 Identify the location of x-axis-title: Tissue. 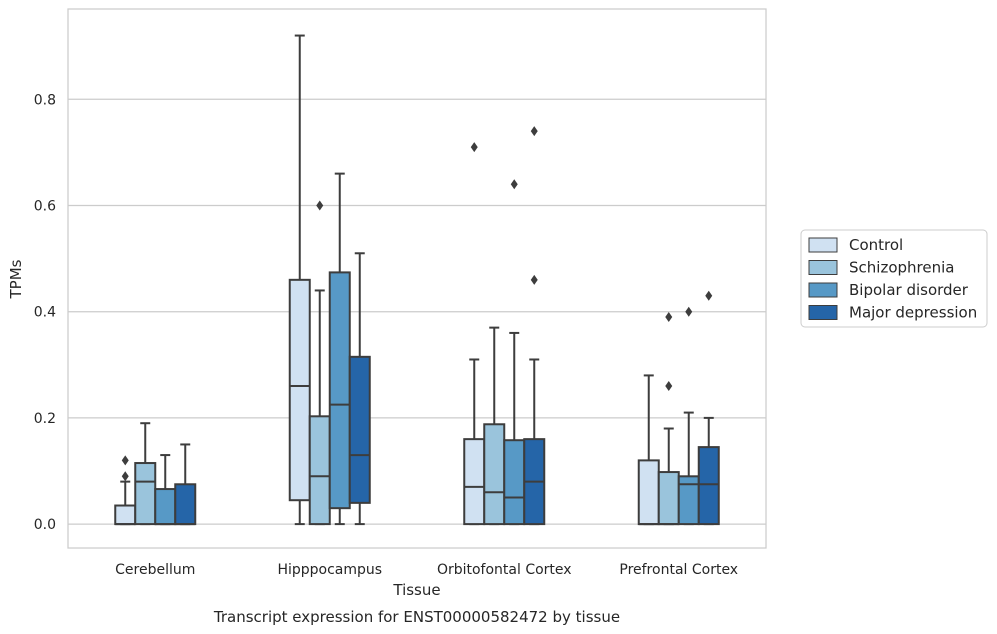
(416, 590).